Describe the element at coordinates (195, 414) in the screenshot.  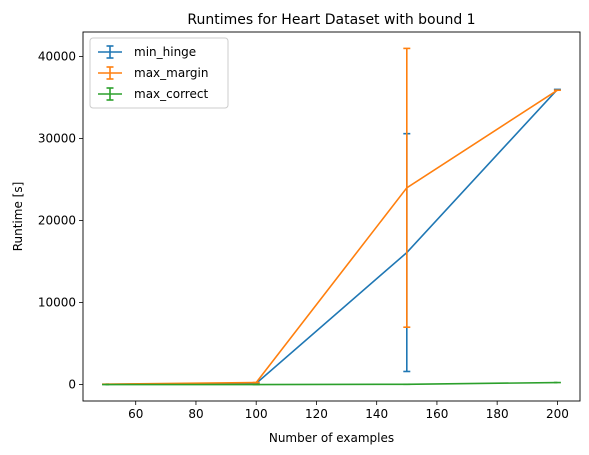
I see `x-tick-label: 80` at that location.